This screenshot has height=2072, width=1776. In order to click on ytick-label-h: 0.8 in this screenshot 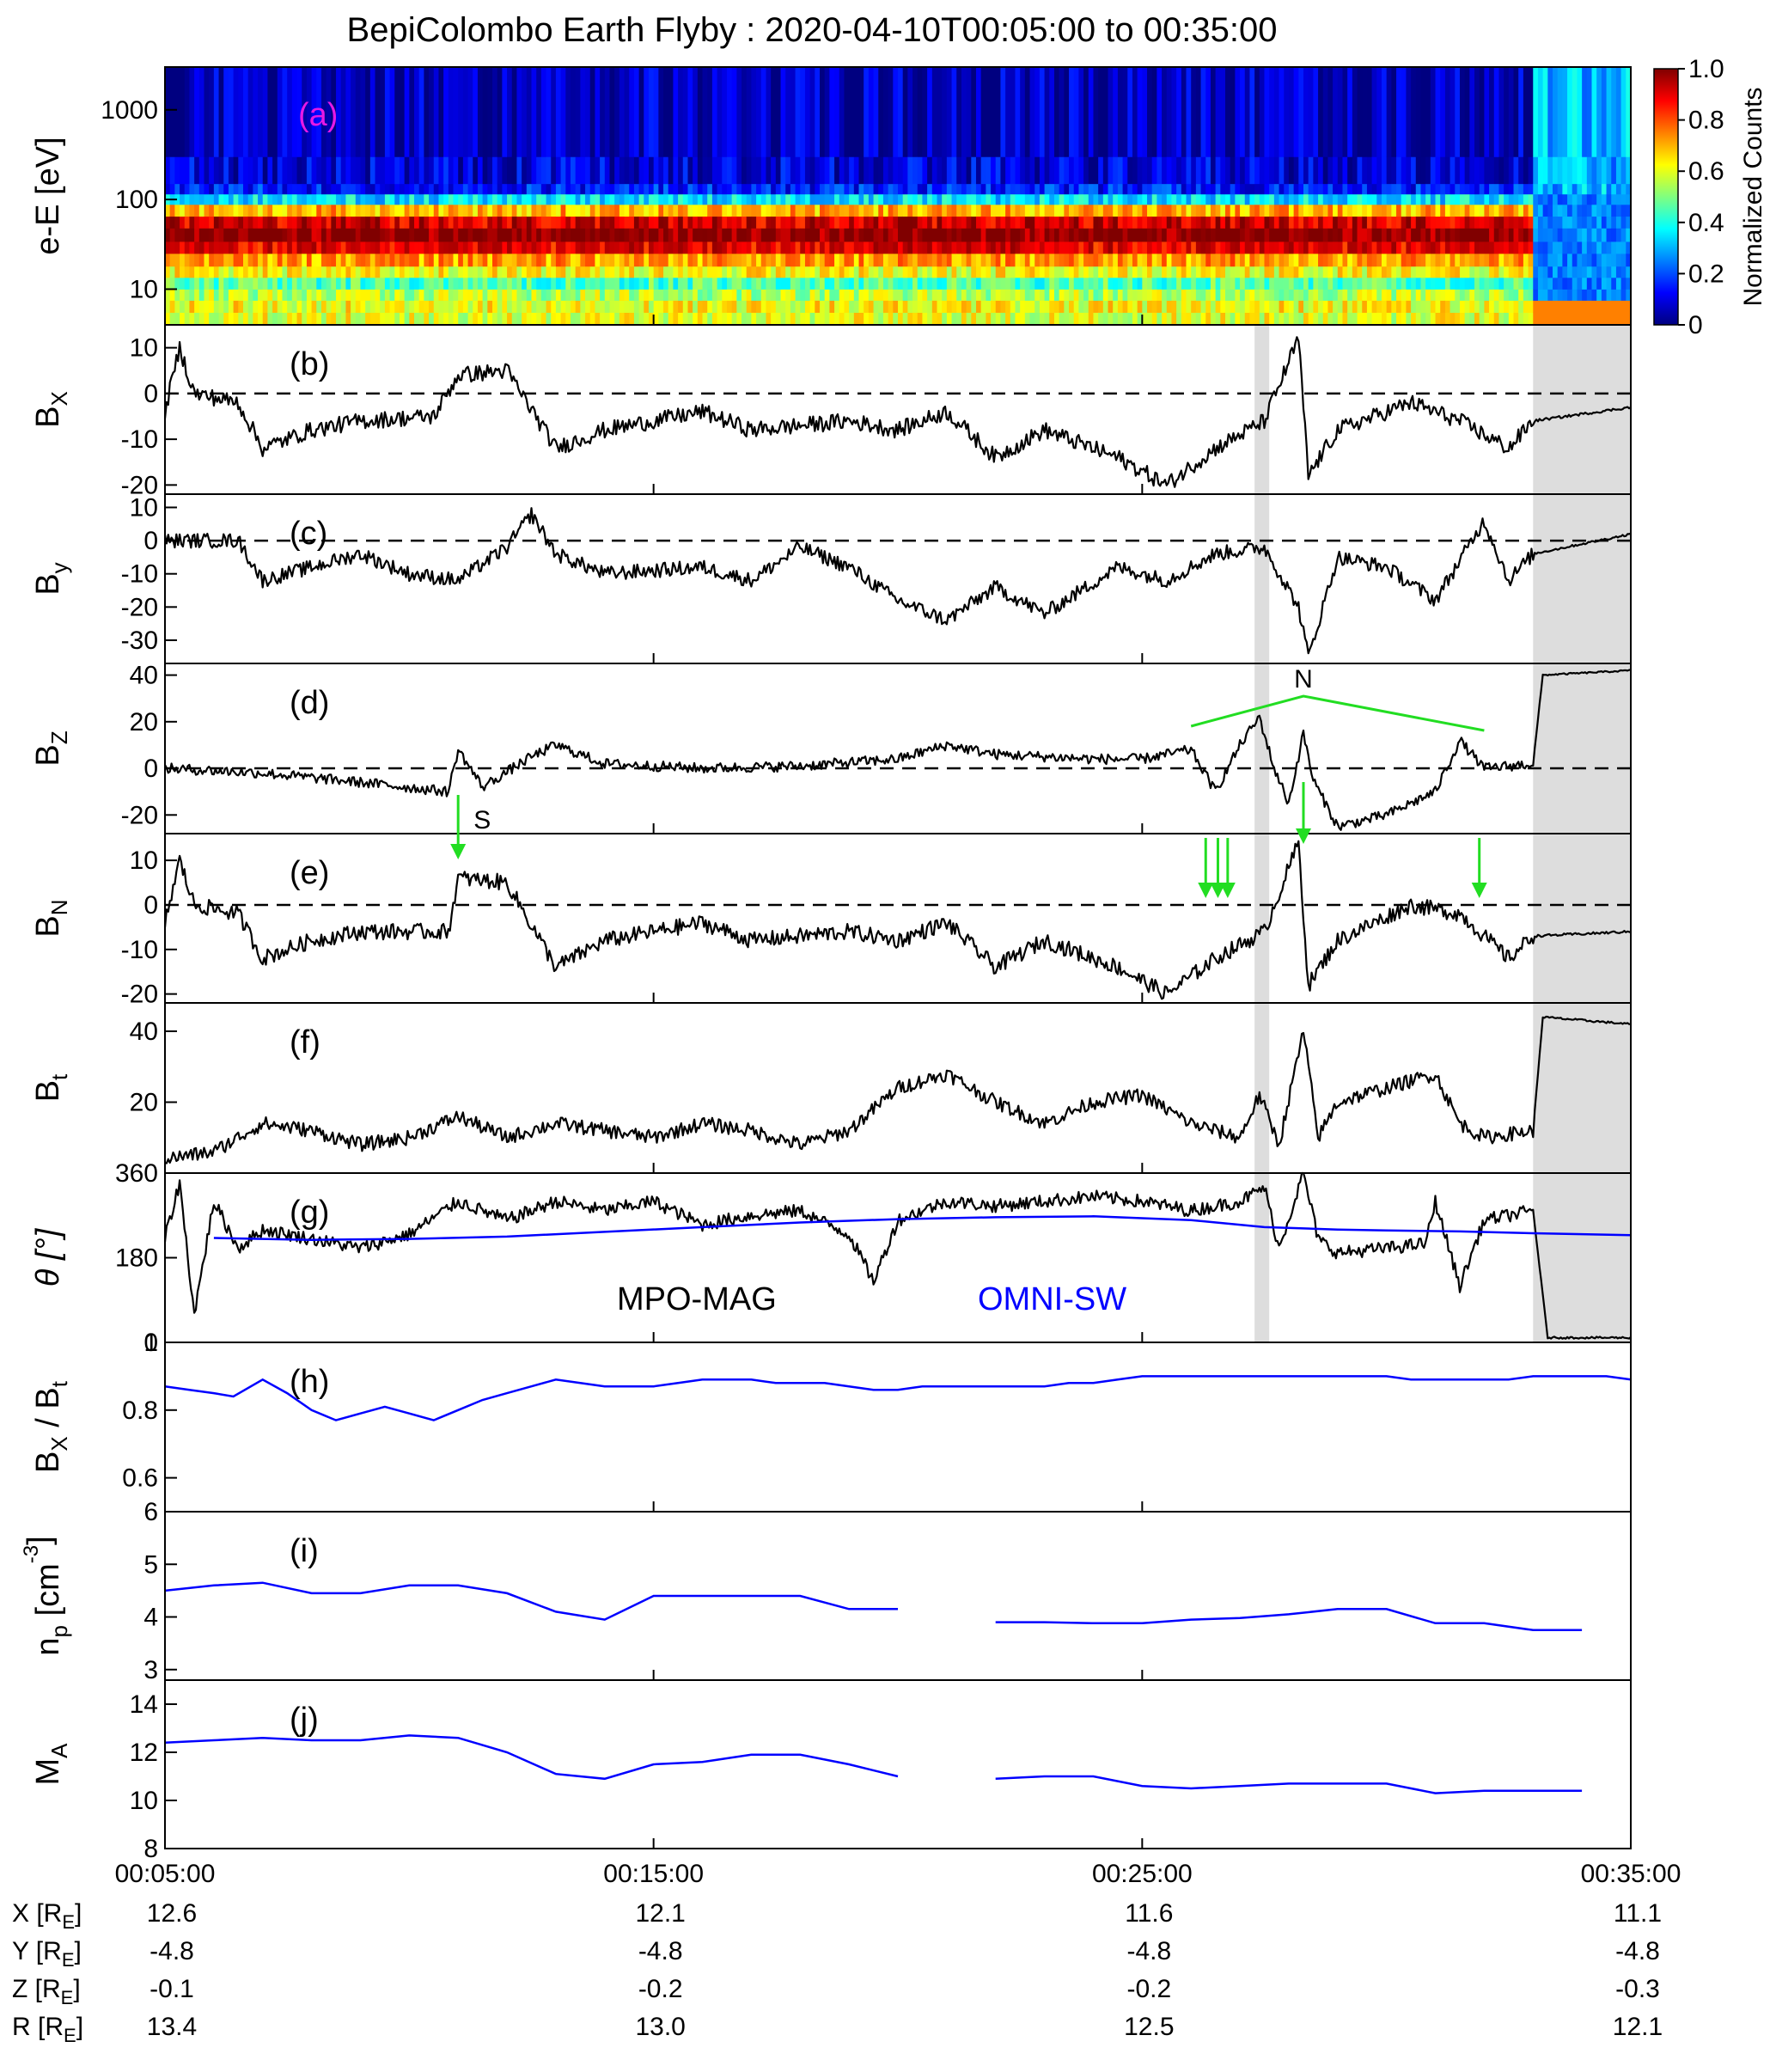, I will do `click(140, 1411)`.